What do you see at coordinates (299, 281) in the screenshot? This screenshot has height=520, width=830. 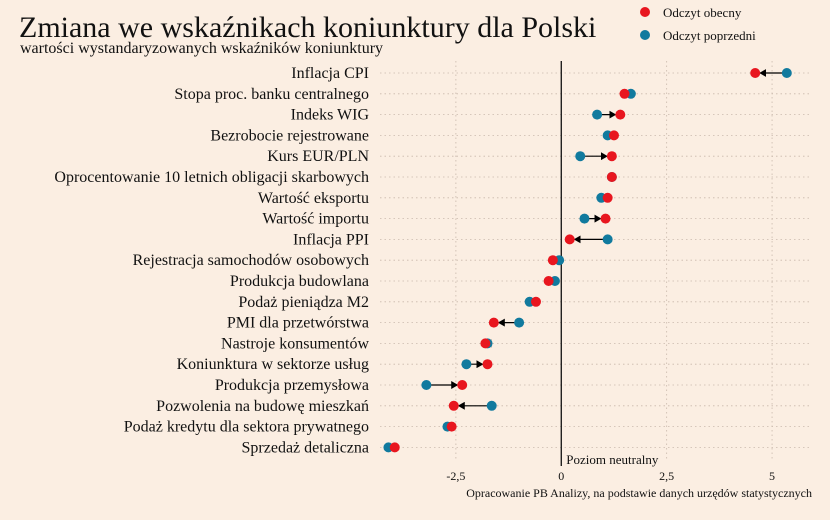 I see `category-label: Produkcja budowlana` at bounding box center [299, 281].